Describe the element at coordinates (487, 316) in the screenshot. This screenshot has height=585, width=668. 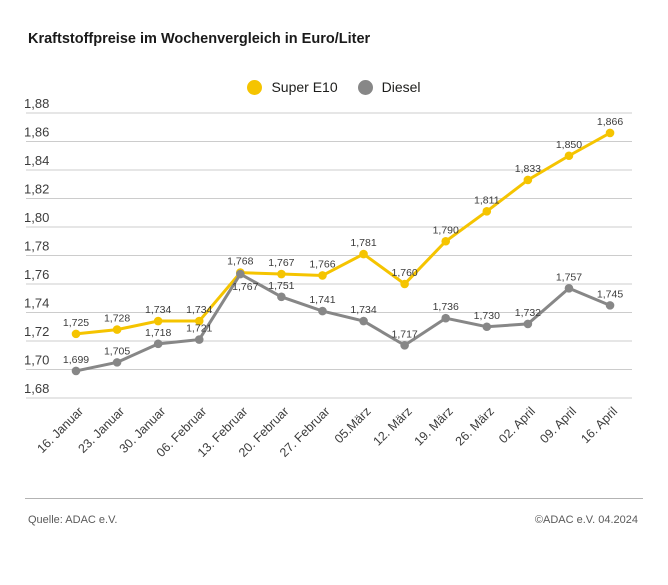
I see `value-label-diesel: 1,730` at that location.